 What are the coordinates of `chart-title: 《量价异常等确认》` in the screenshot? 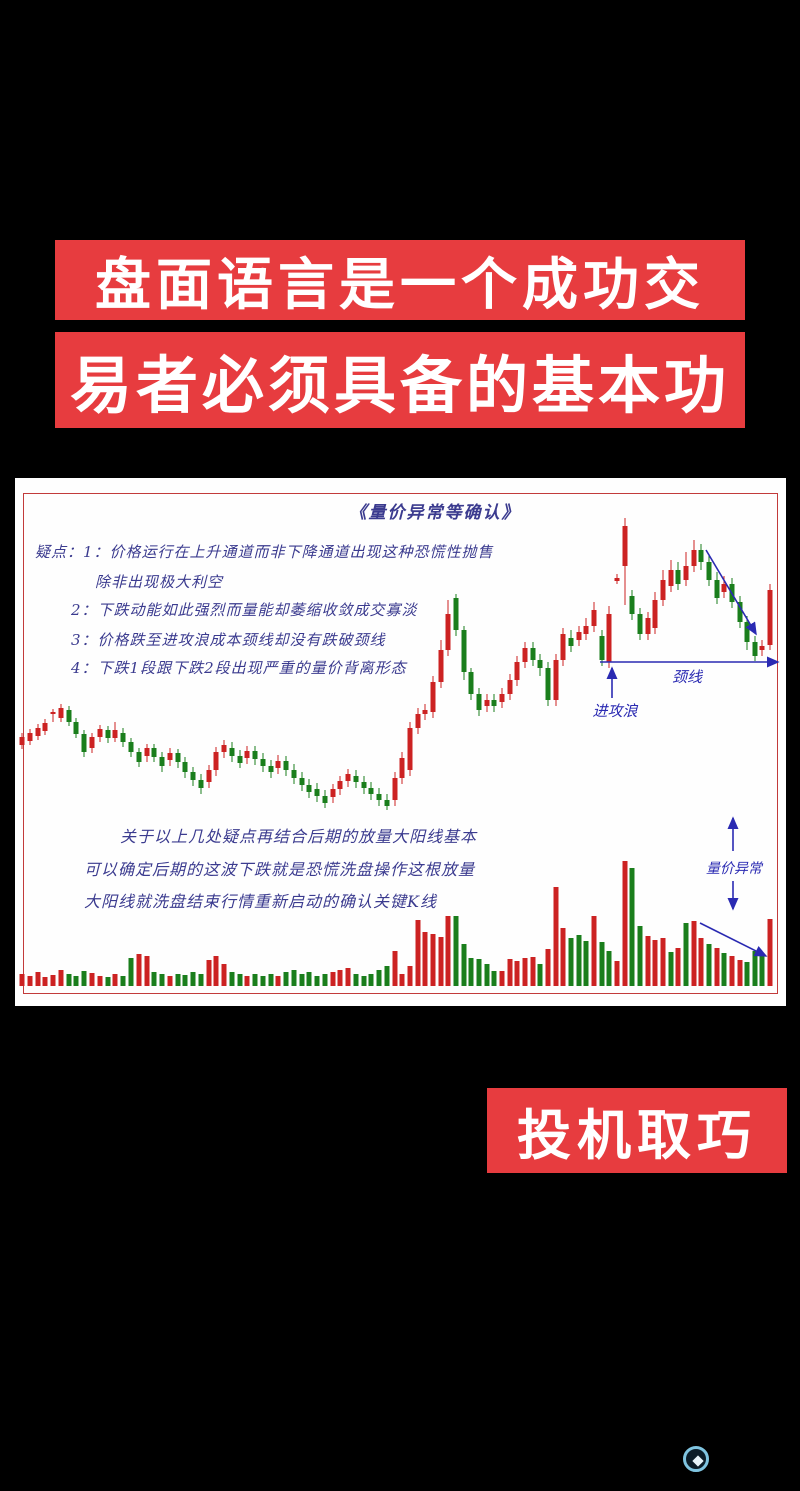 It's located at (435, 513).